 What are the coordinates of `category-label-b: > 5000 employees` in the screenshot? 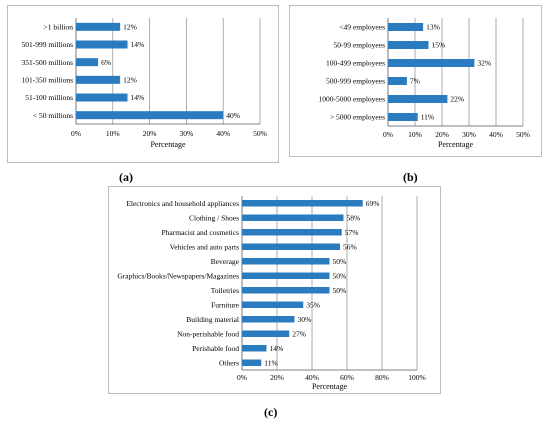 It's located at (357, 117).